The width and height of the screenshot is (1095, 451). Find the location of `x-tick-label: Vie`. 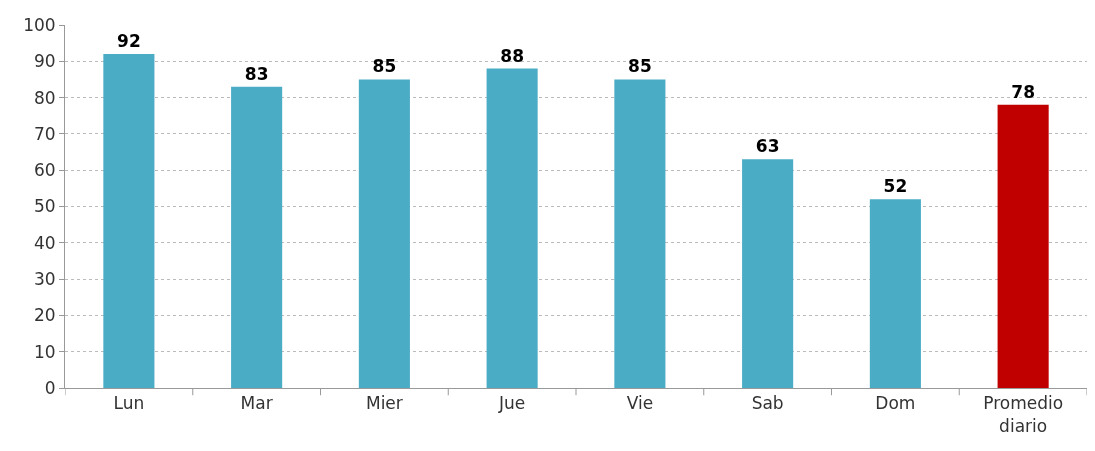

x-tick-label: Vie is located at coordinates (640, 403).